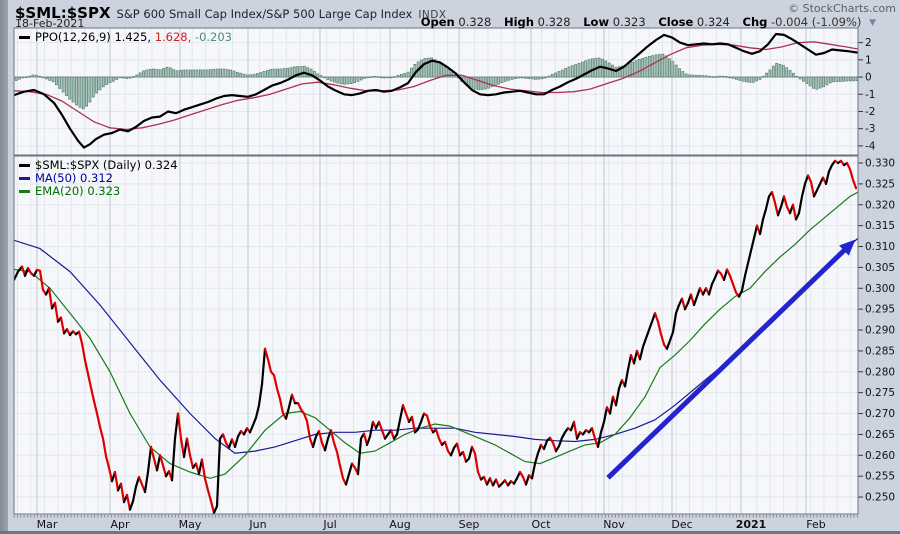 Image resolution: width=900 pixels, height=534 pixels. What do you see at coordinates (880, 164) in the screenshot?
I see `svg-text: 0.330` at bounding box center [880, 164].